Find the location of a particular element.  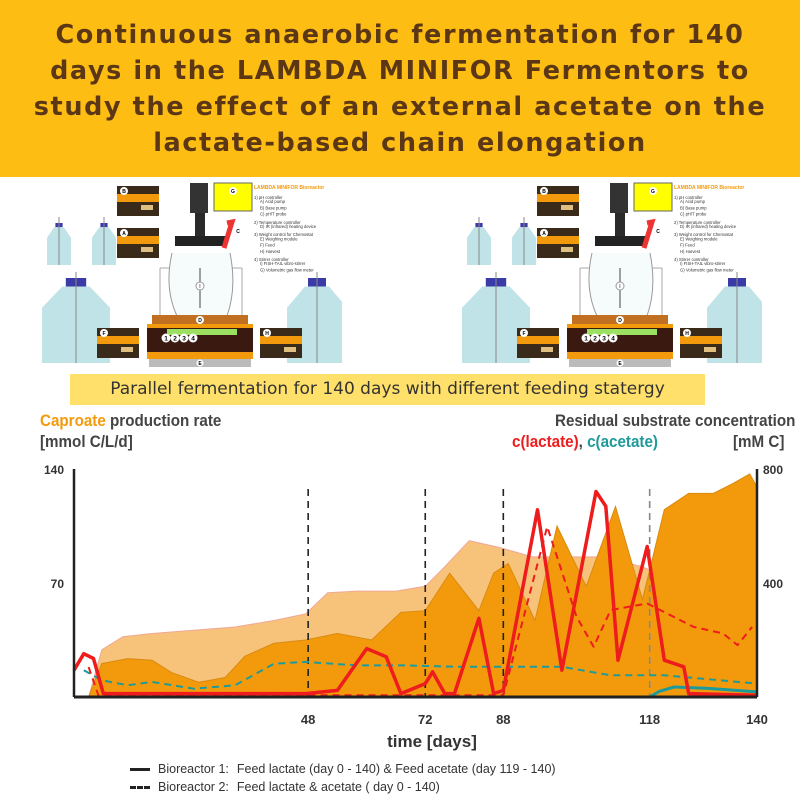

left-axis-unit: [mmol C/L/d] is located at coordinates (86, 442).